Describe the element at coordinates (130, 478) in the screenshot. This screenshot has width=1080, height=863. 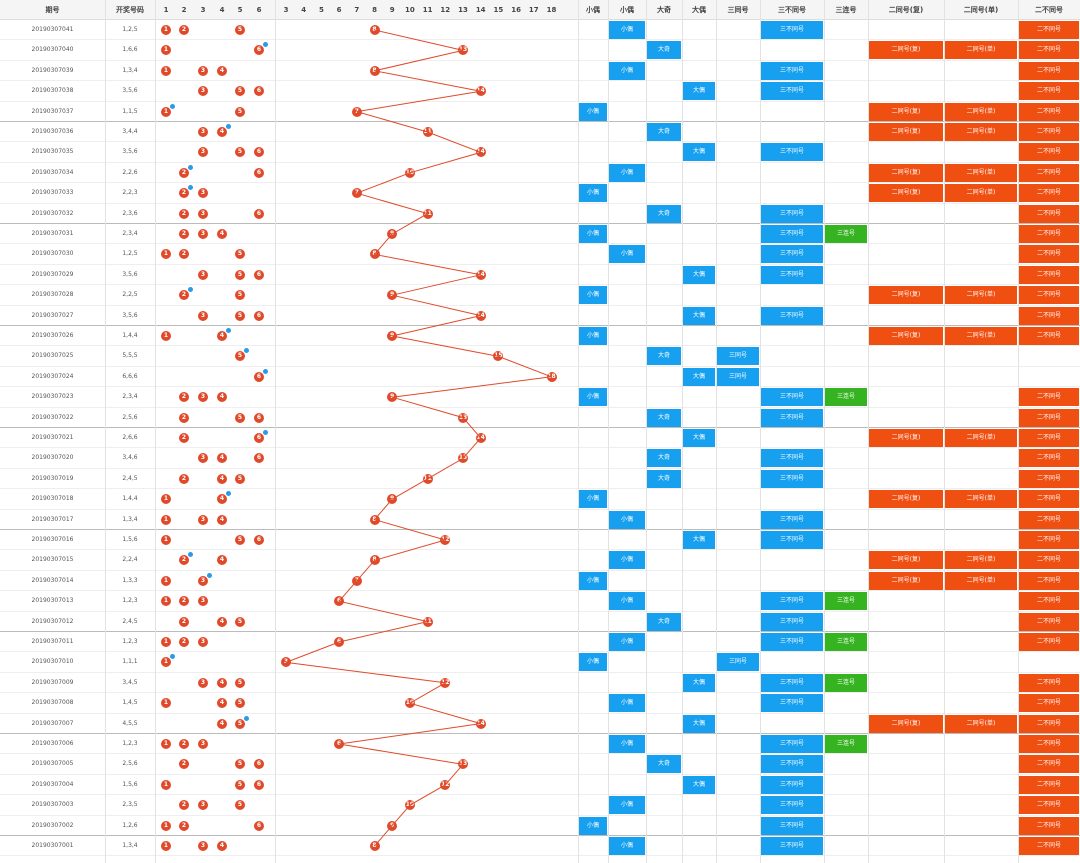
I see `row-numbers: 2,4,5` at that location.